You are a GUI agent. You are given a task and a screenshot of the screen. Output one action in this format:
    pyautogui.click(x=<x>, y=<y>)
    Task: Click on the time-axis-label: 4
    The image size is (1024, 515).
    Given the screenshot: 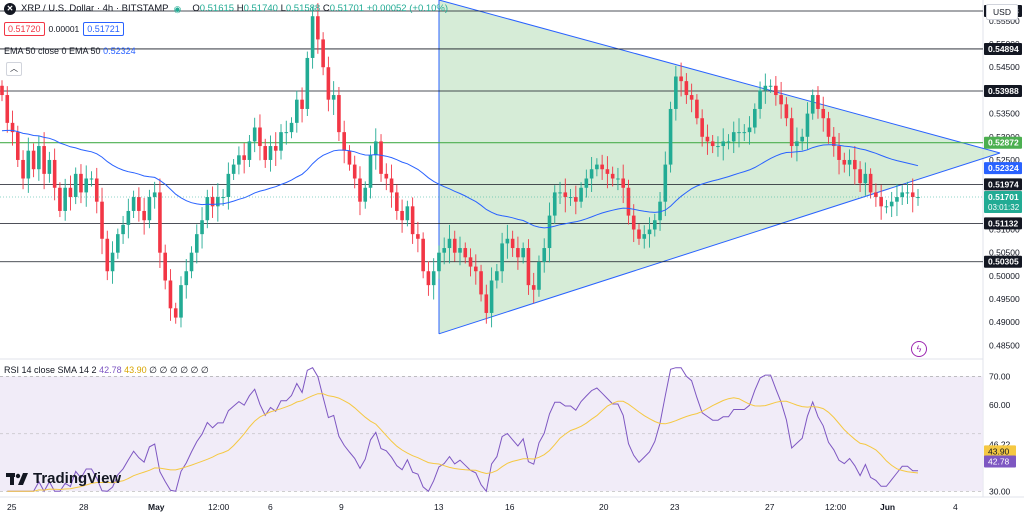 What is the action you would take?
    pyautogui.click(x=955, y=507)
    